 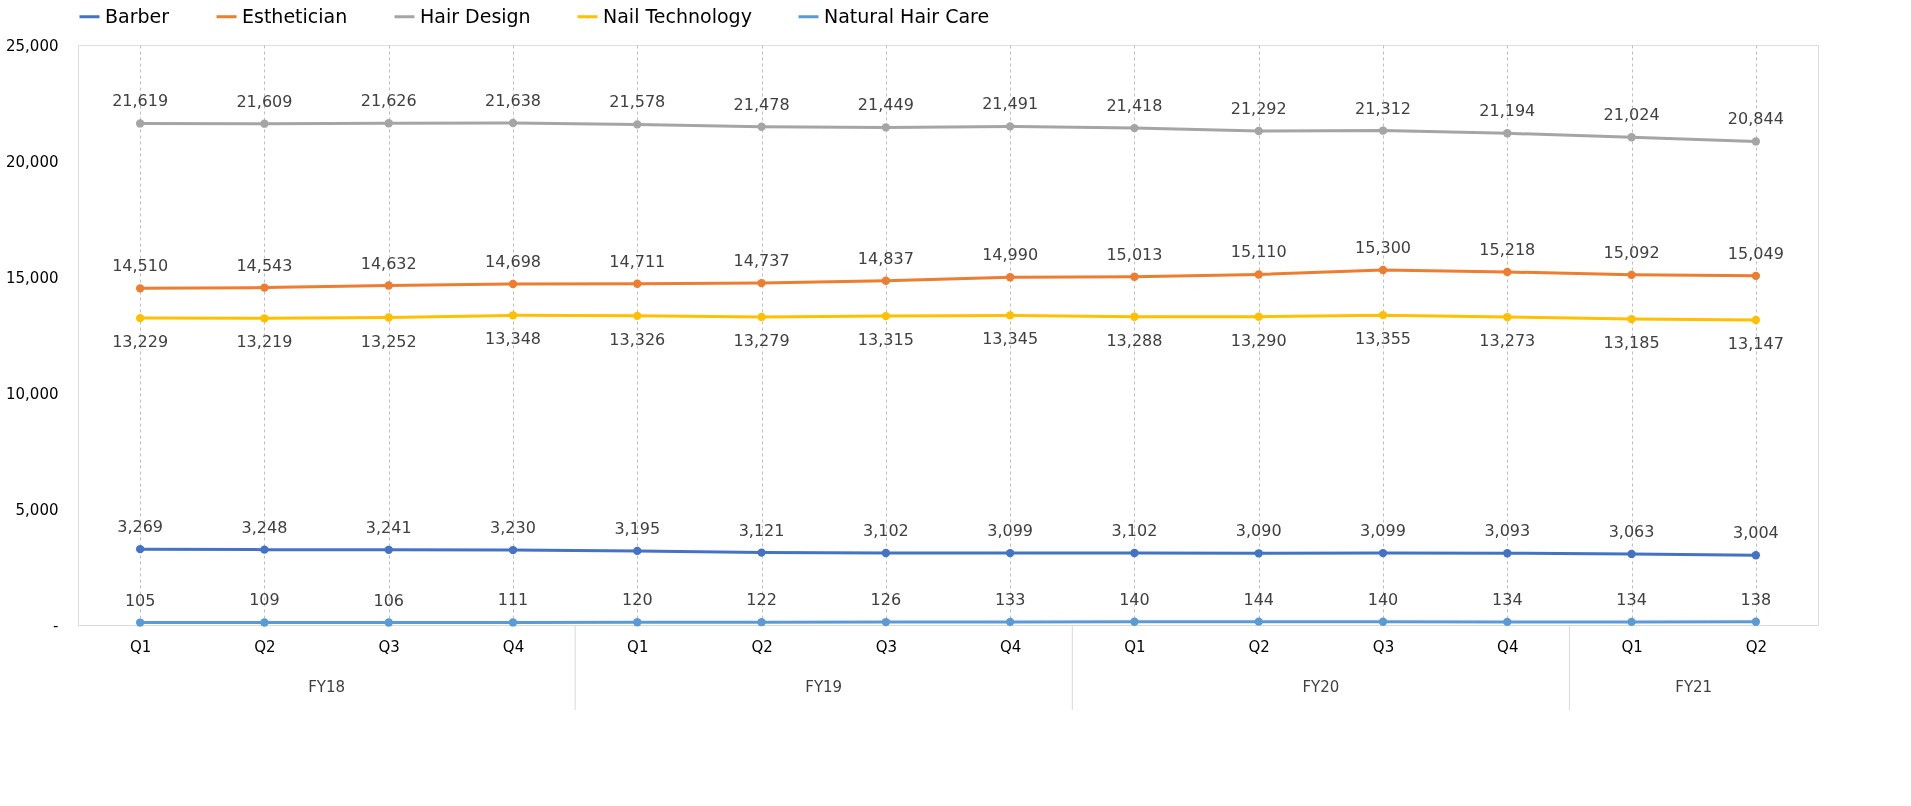 What do you see at coordinates (1631, 599) in the screenshot?
I see `data-label: 134` at bounding box center [1631, 599].